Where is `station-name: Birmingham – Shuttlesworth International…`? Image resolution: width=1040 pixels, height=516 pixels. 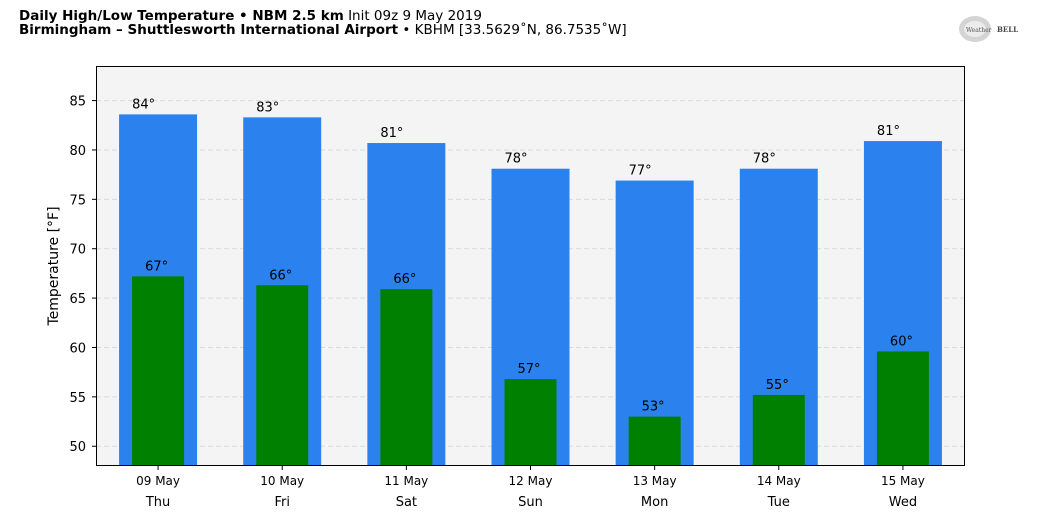 station-name: Birmingham – Shuttlesworth International… is located at coordinates (209, 30).